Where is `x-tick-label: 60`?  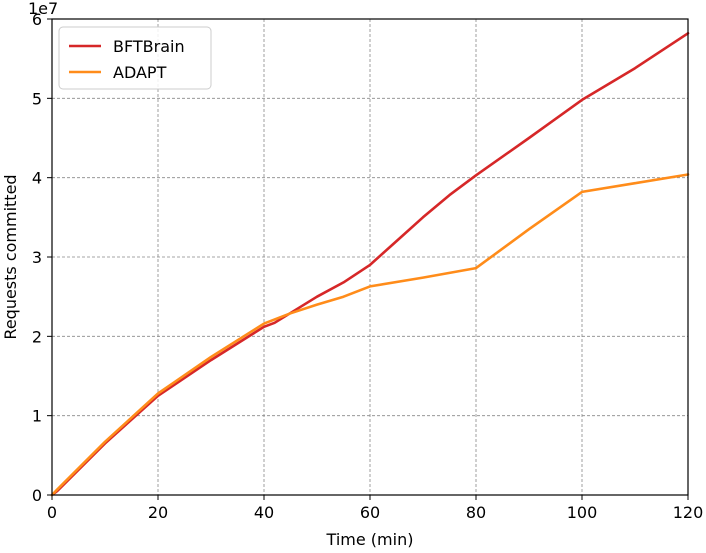 x-tick-label: 60 is located at coordinates (370, 512).